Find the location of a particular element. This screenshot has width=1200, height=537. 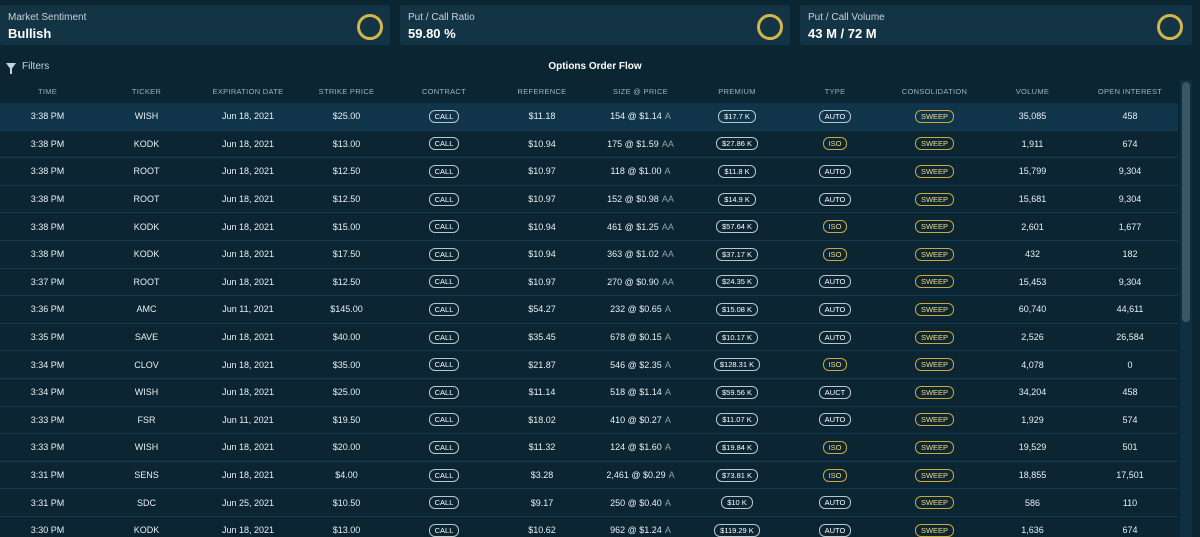

side-indicator: A is located at coordinates (667, 502).